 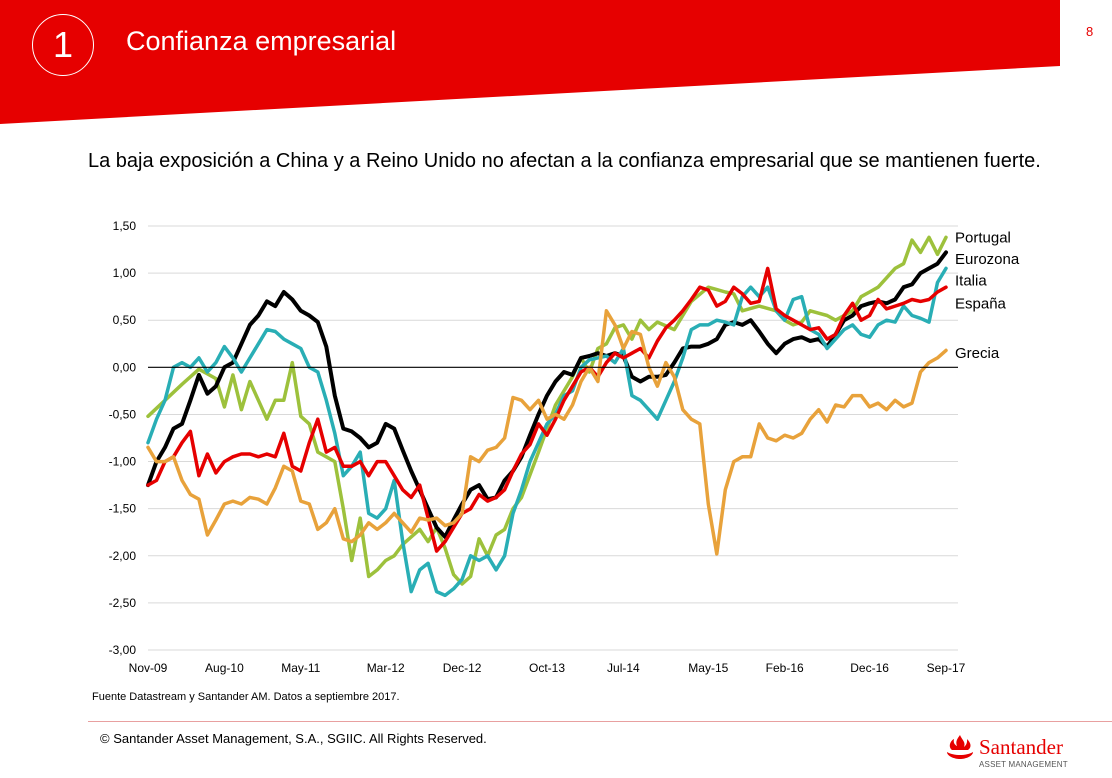 I want to click on x-tick-label: May-11, so click(x=300, y=668).